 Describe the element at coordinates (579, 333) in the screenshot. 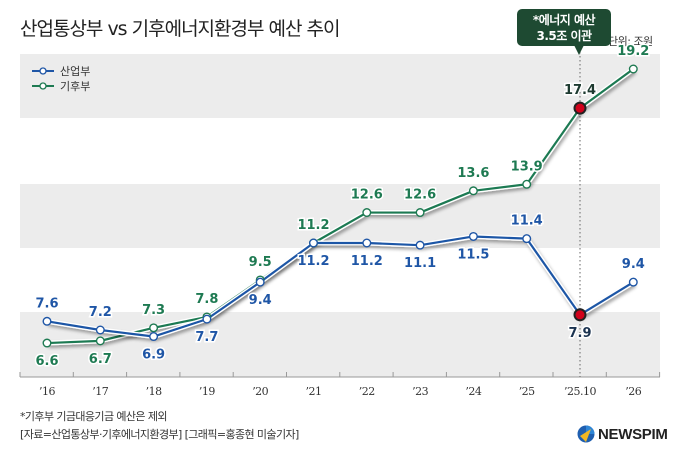

I see `data-label: 7.9` at that location.